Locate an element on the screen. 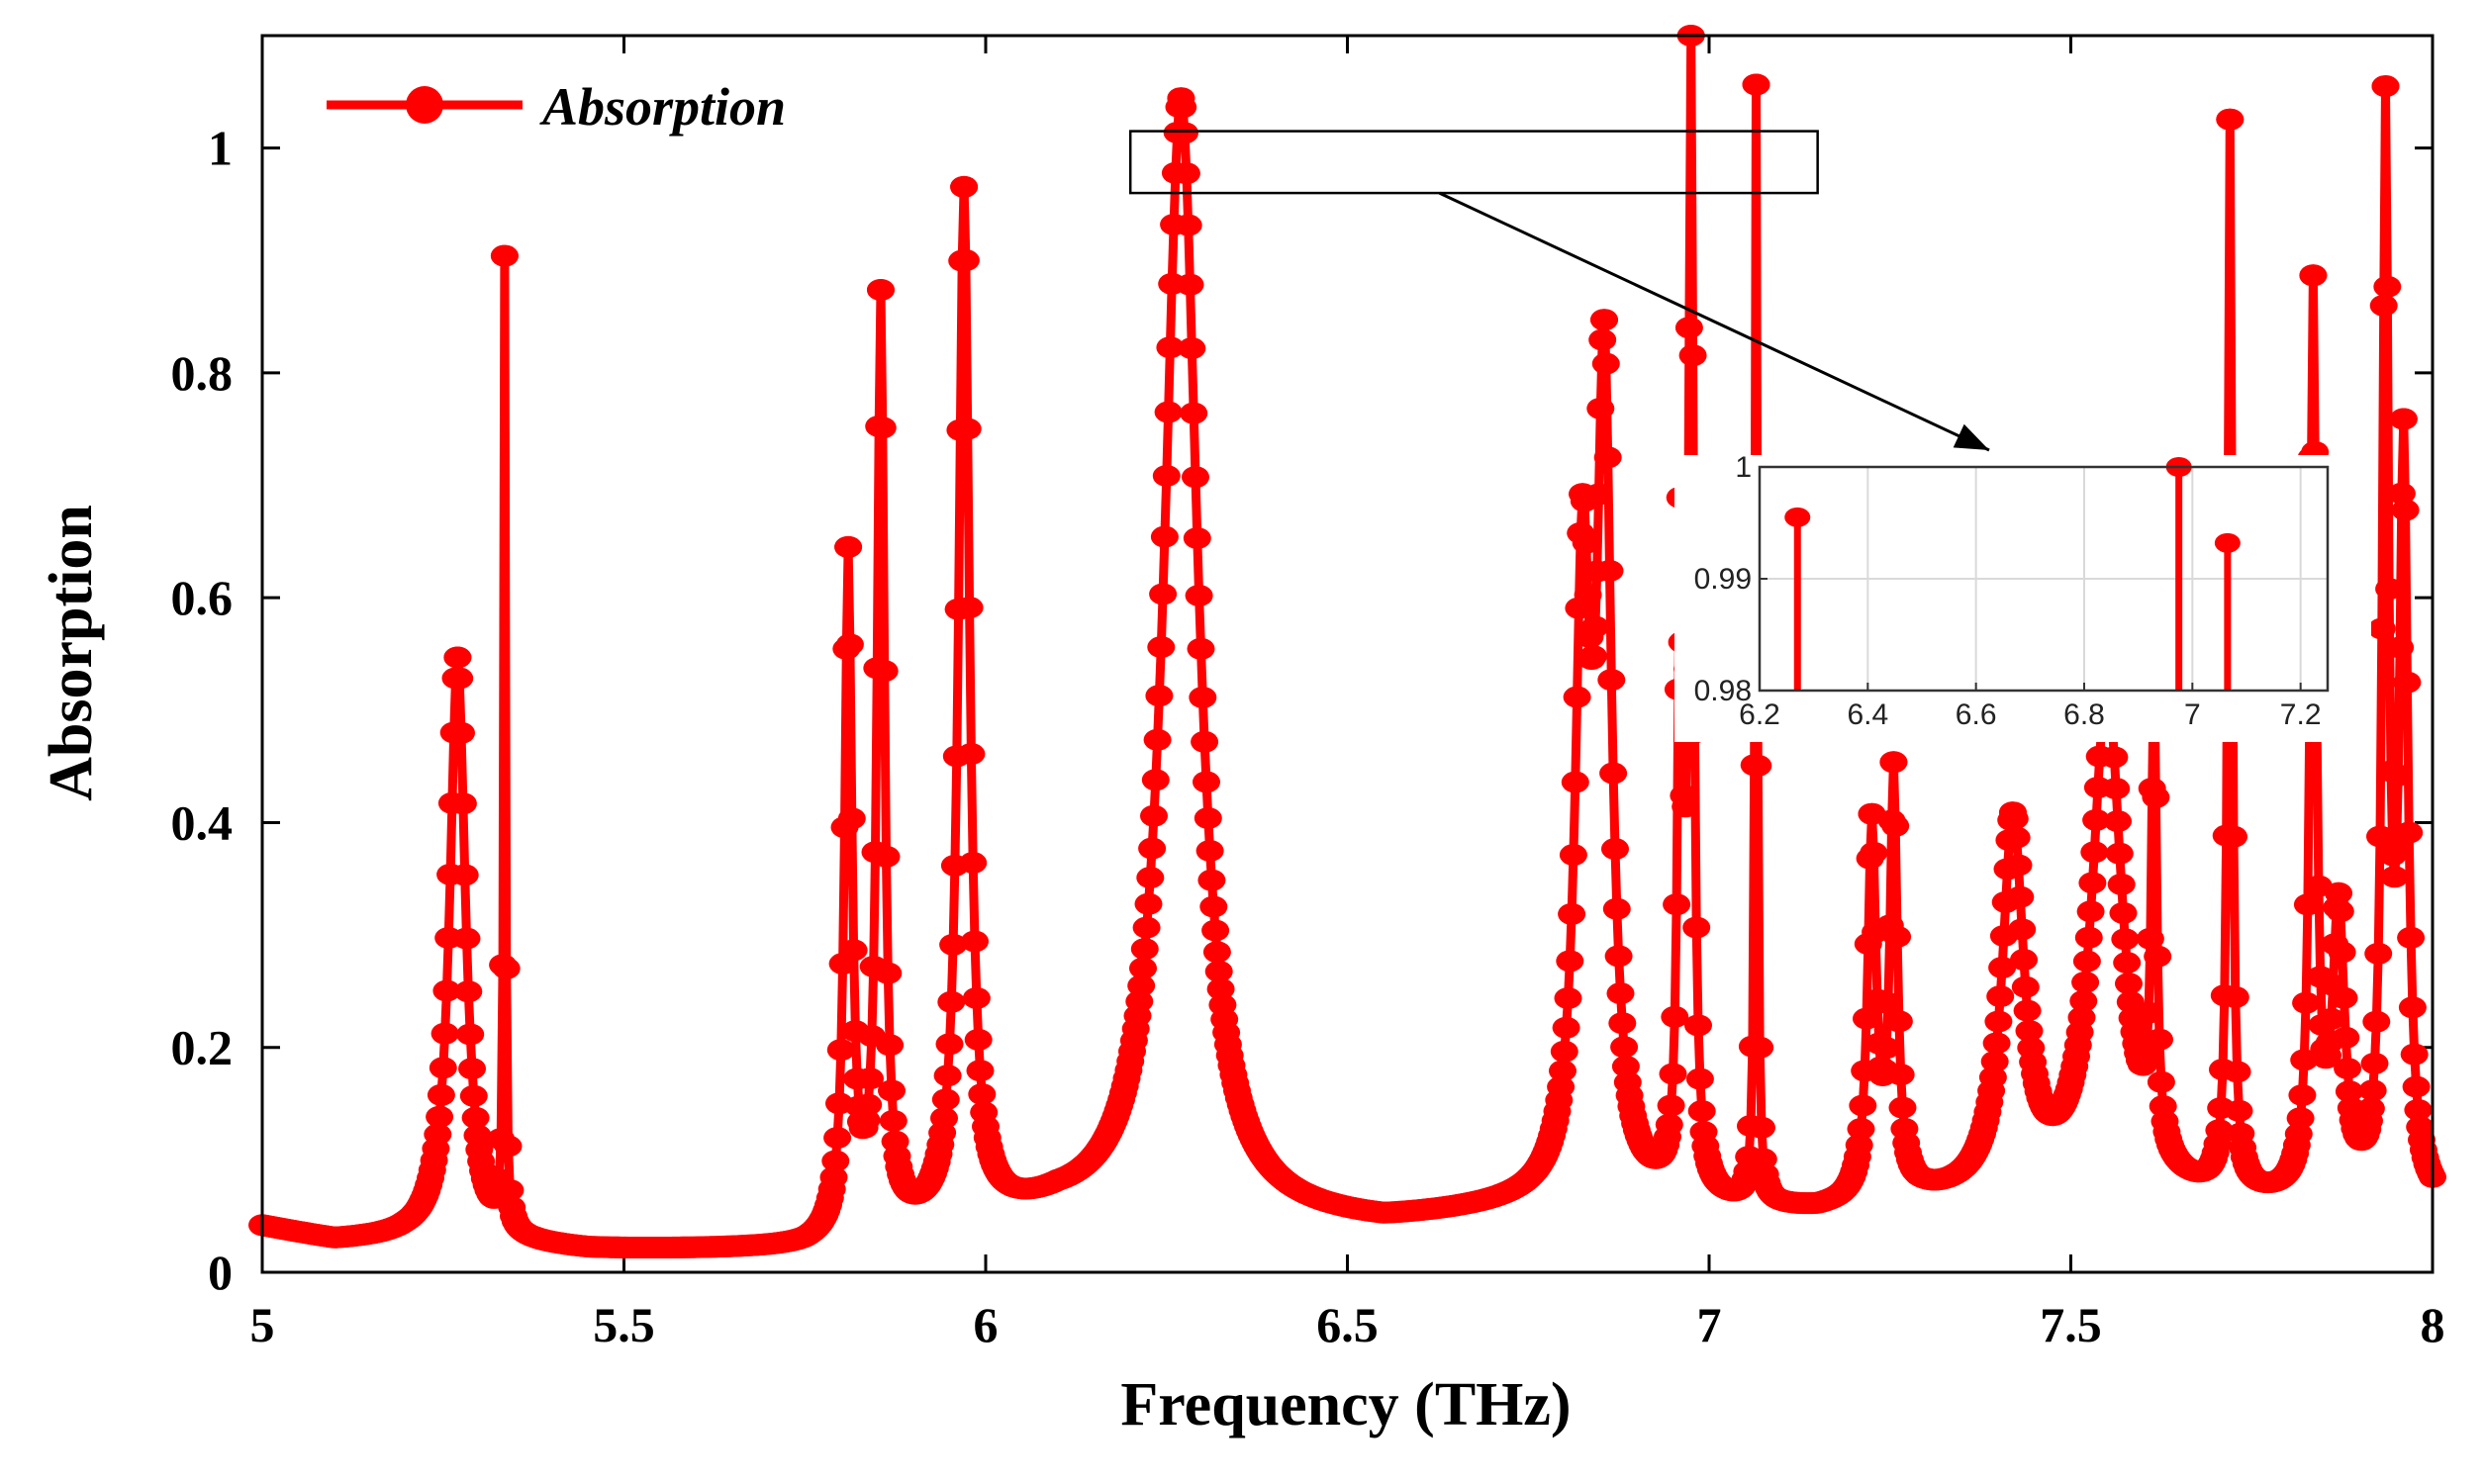 This screenshot has height=1484, width=2484. inset-x-tick-label: 6.4 is located at coordinates (1868, 714).